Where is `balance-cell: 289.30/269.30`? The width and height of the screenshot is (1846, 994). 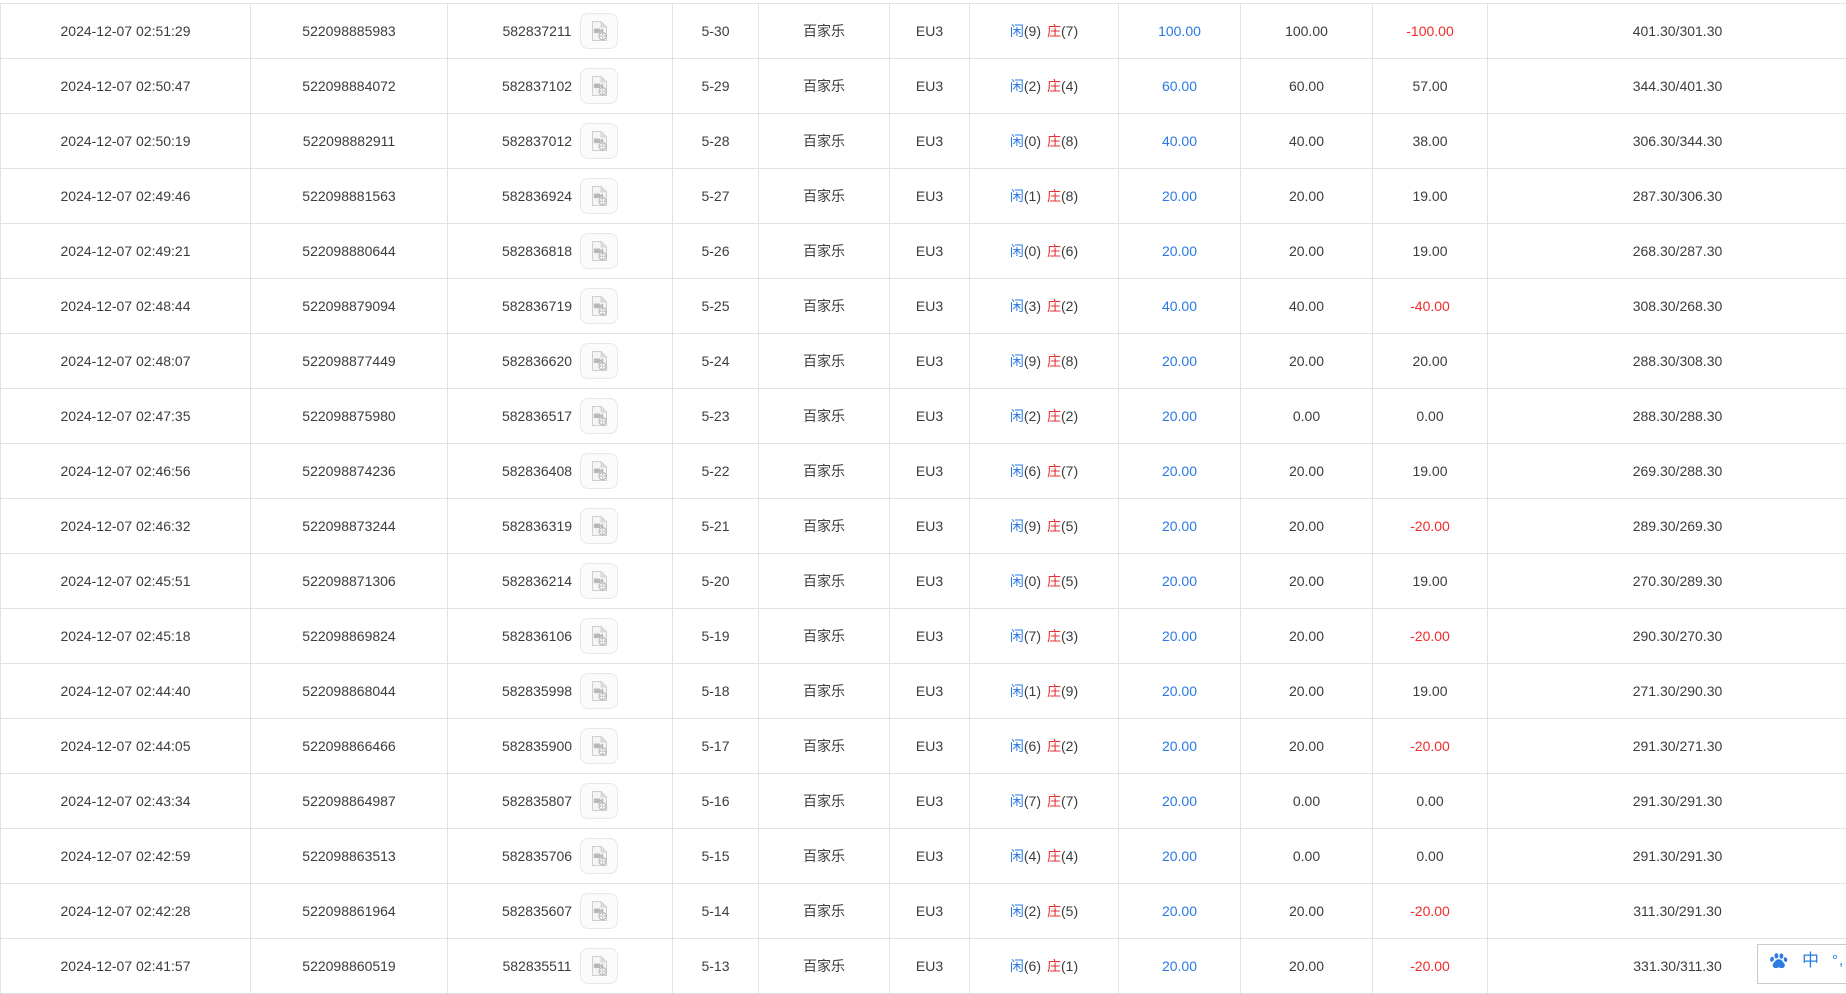
balance-cell: 289.30/269.30 is located at coordinates (1667, 526).